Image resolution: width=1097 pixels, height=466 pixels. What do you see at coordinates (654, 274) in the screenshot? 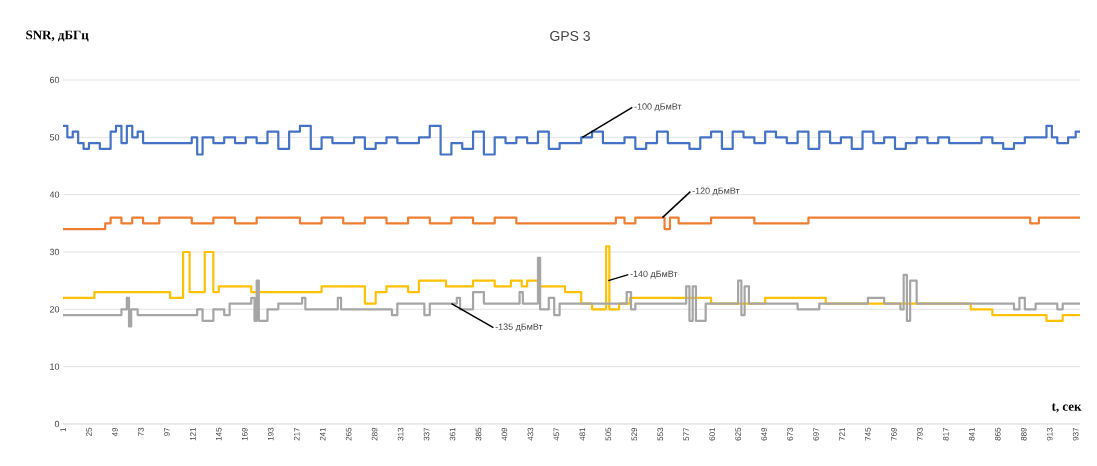
I see `annotation: -140 дБмВт` at bounding box center [654, 274].